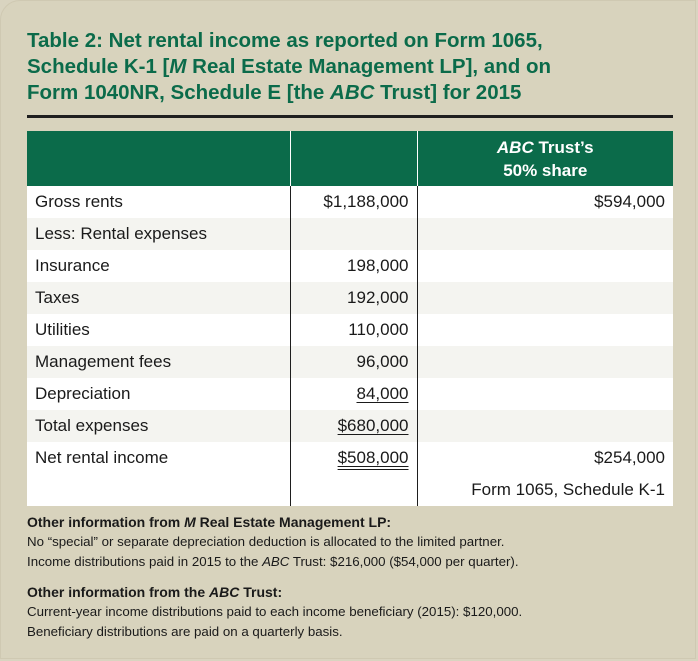  Describe the element at coordinates (373, 457) in the screenshot. I see `row-amount-value: $508,000` at that location.